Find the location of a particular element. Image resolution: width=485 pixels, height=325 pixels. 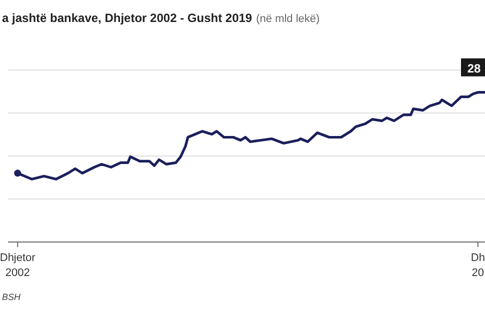

x-tick-label: Dhjetor 2002 is located at coordinates (18, 265).